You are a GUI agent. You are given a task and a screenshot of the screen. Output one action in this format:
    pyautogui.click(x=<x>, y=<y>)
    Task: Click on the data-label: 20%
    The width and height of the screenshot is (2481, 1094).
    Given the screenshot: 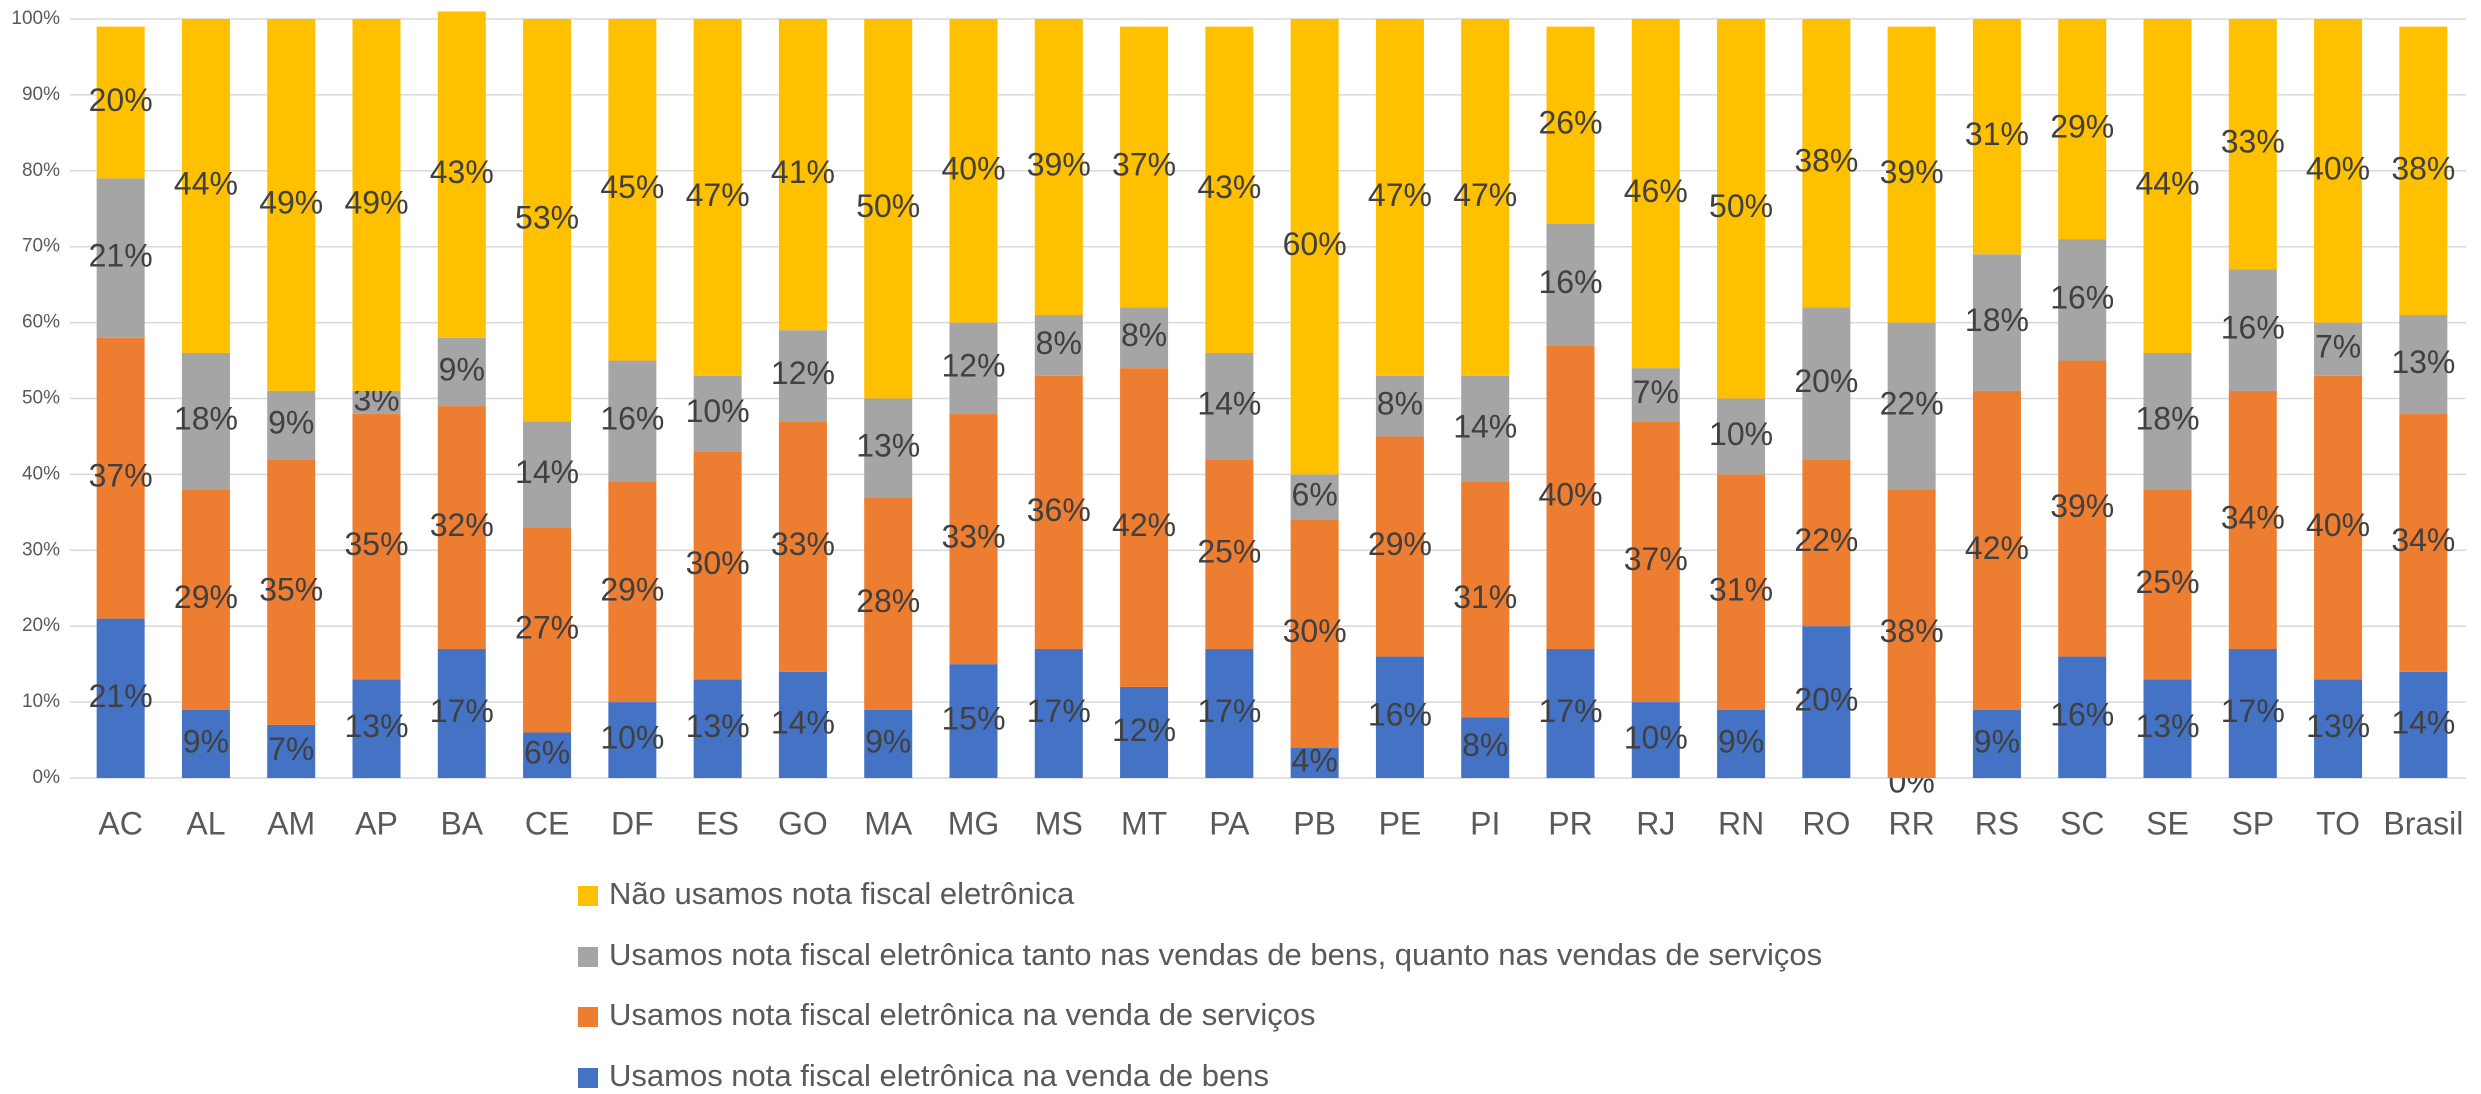 What is the action you would take?
    pyautogui.click(x=121, y=100)
    